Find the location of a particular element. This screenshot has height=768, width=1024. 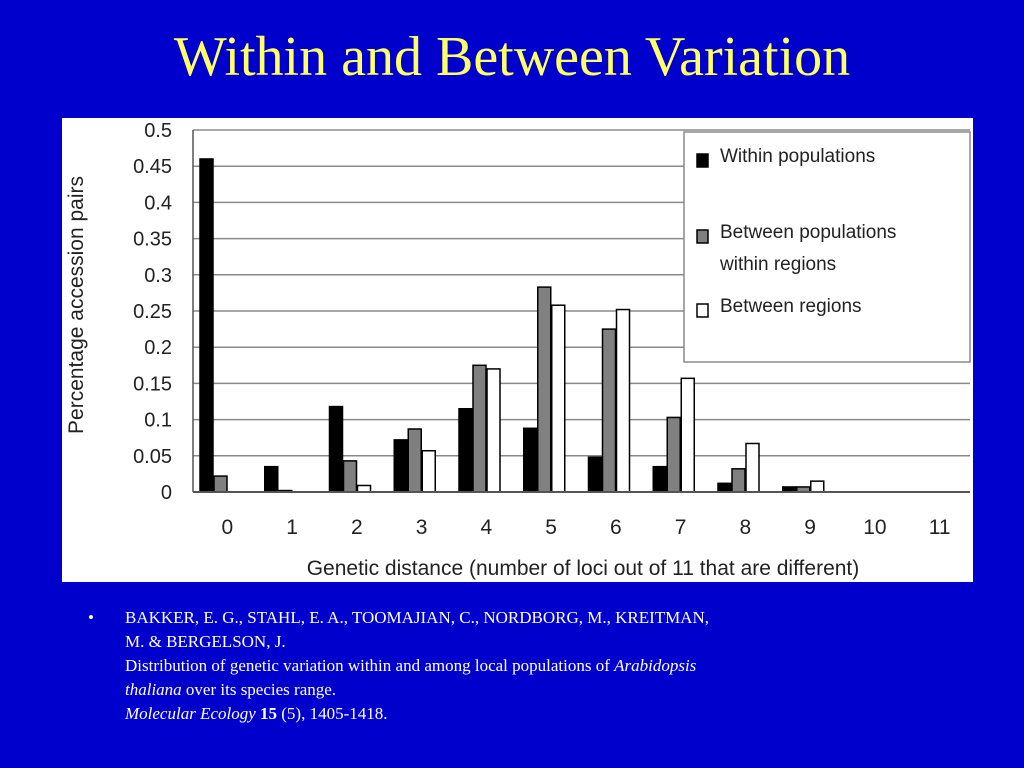

y-tick-label: 0.25 is located at coordinates (152, 312).